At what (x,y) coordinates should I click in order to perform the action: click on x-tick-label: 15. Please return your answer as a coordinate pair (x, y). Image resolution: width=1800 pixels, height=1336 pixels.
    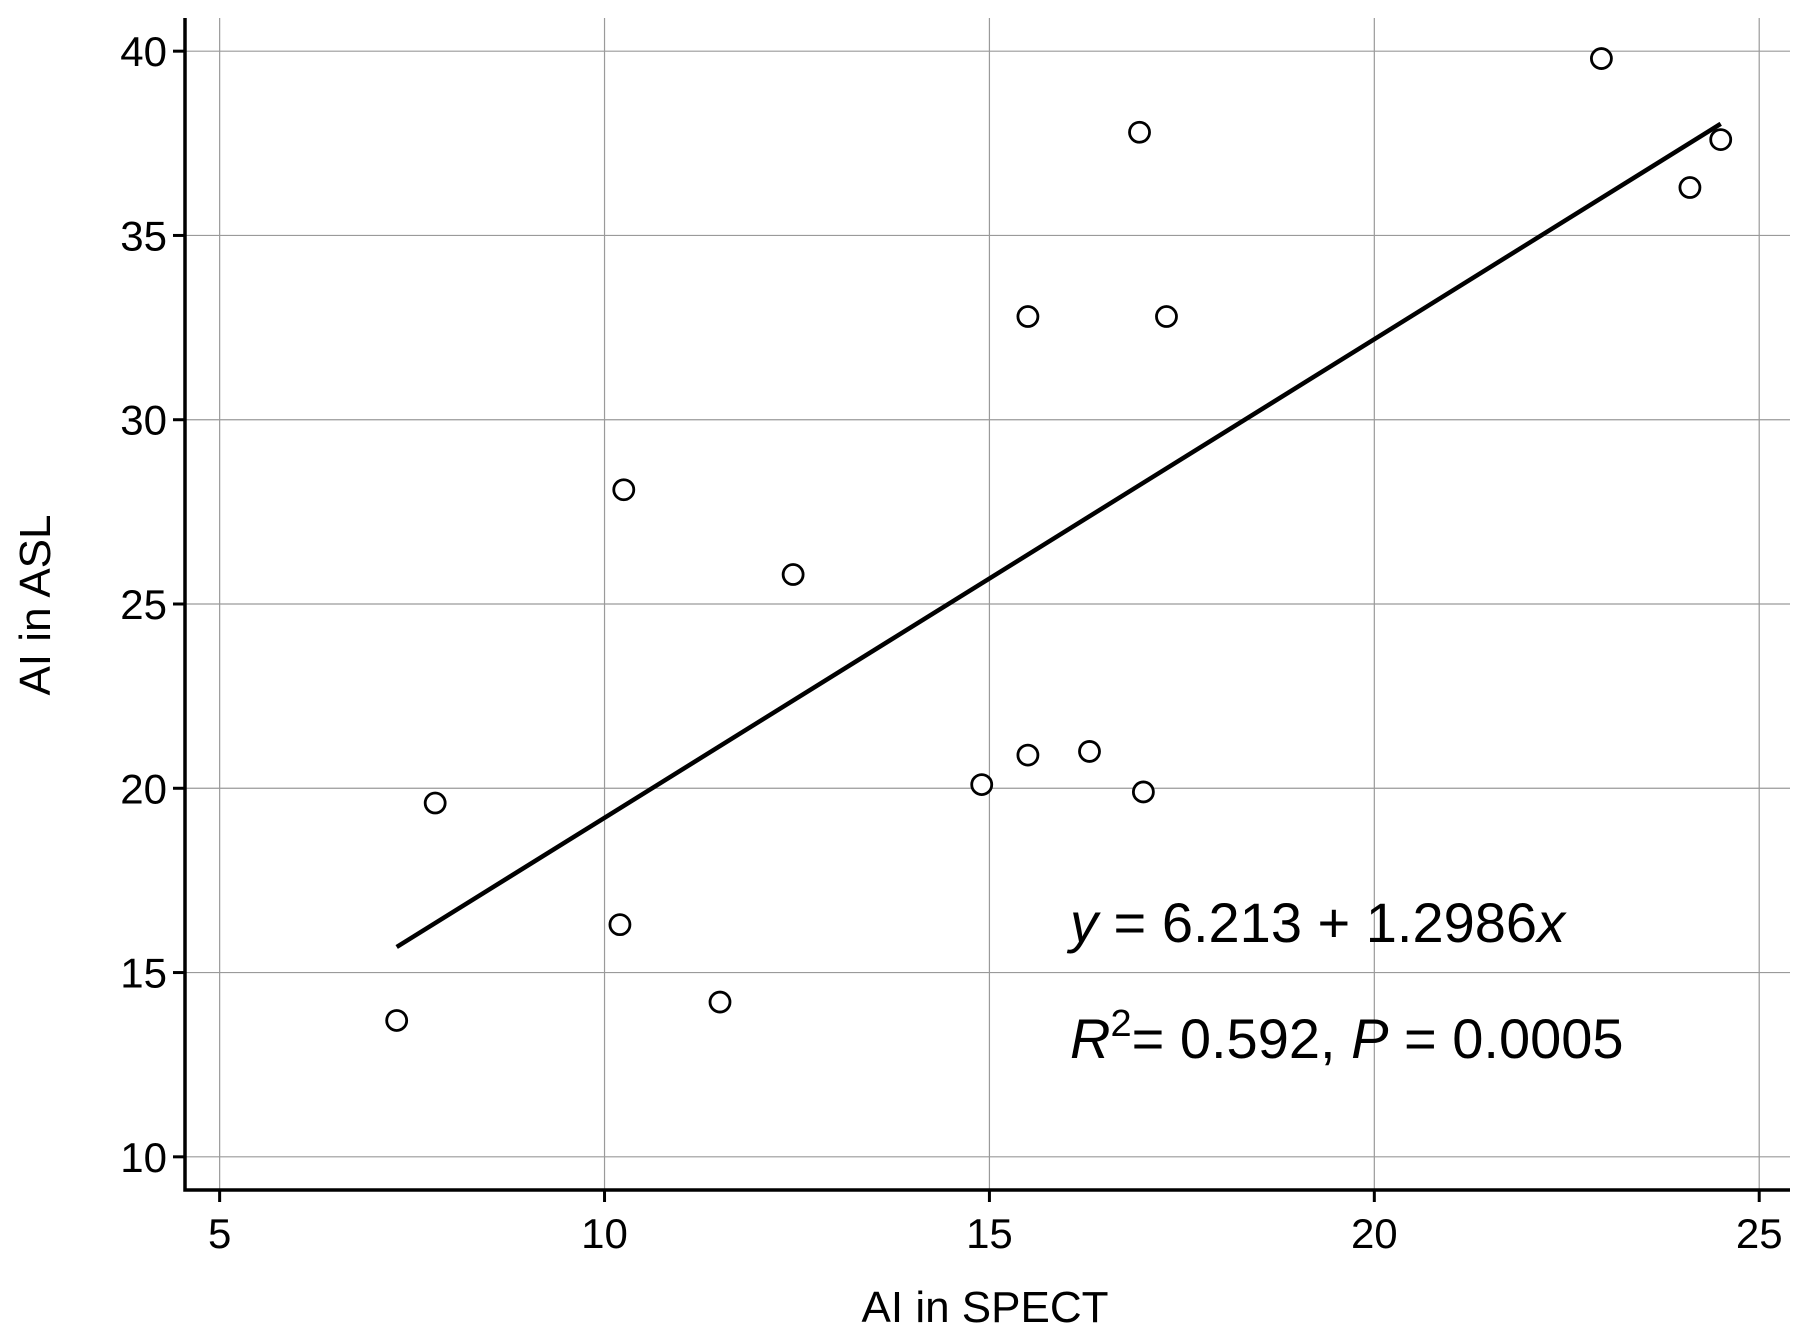
    Looking at the image, I should click on (989, 1233).